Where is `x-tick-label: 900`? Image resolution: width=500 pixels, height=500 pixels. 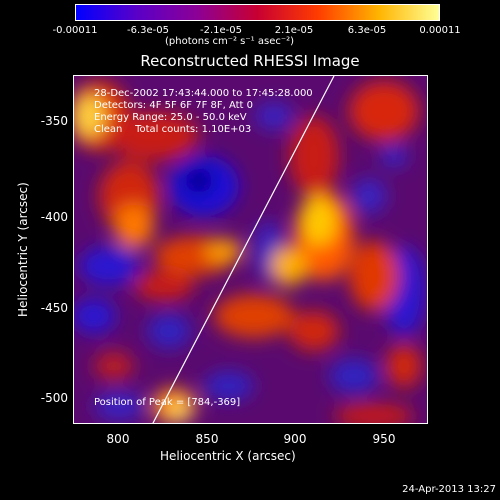 x-tick-label: 900 is located at coordinates (295, 439).